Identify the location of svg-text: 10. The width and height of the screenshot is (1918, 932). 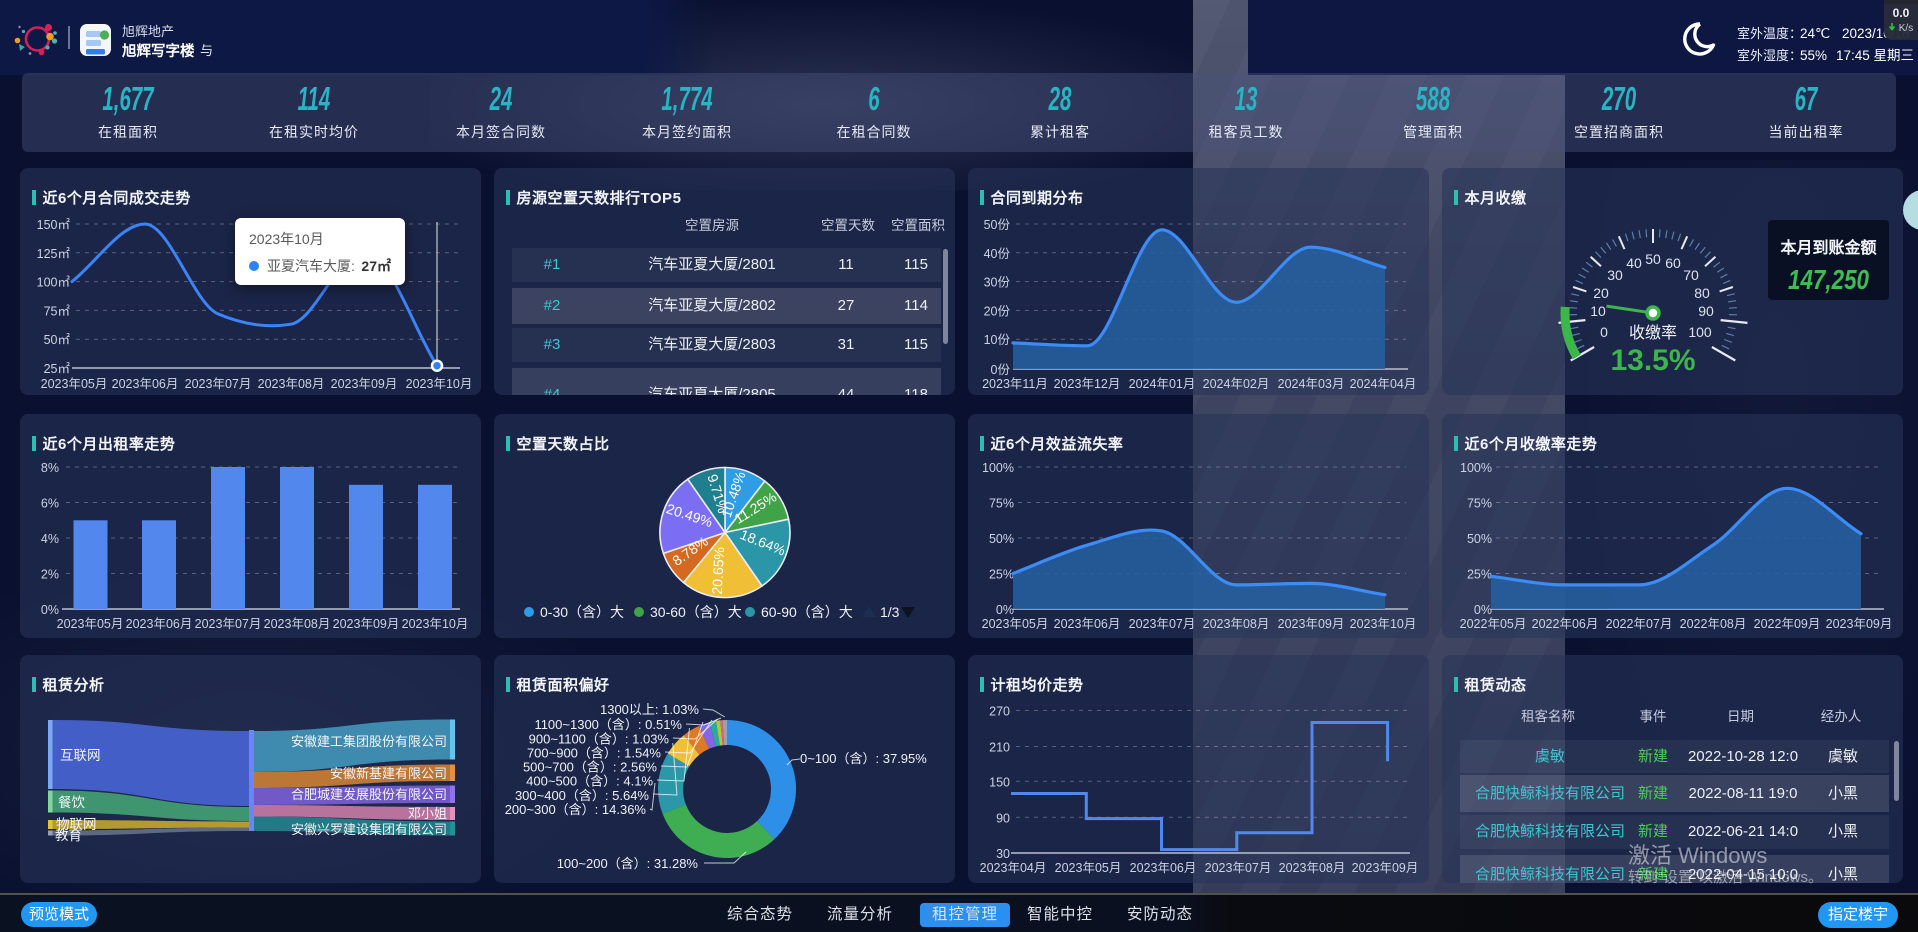
(1598, 311).